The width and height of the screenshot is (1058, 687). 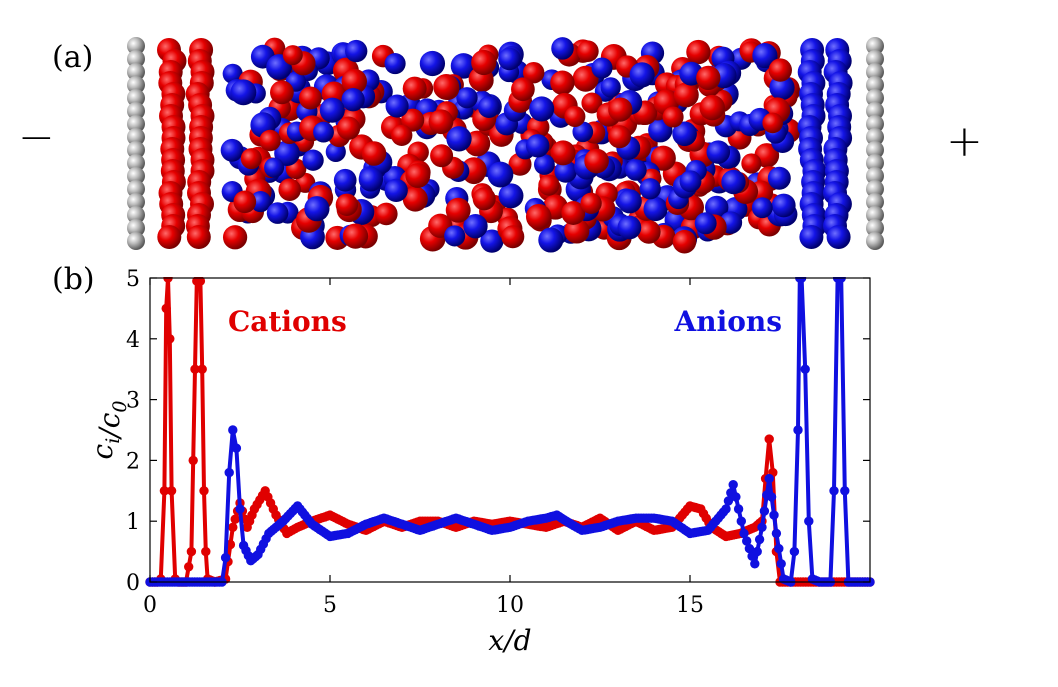 I want to click on y-tick-label: 3, so click(x=133, y=401).